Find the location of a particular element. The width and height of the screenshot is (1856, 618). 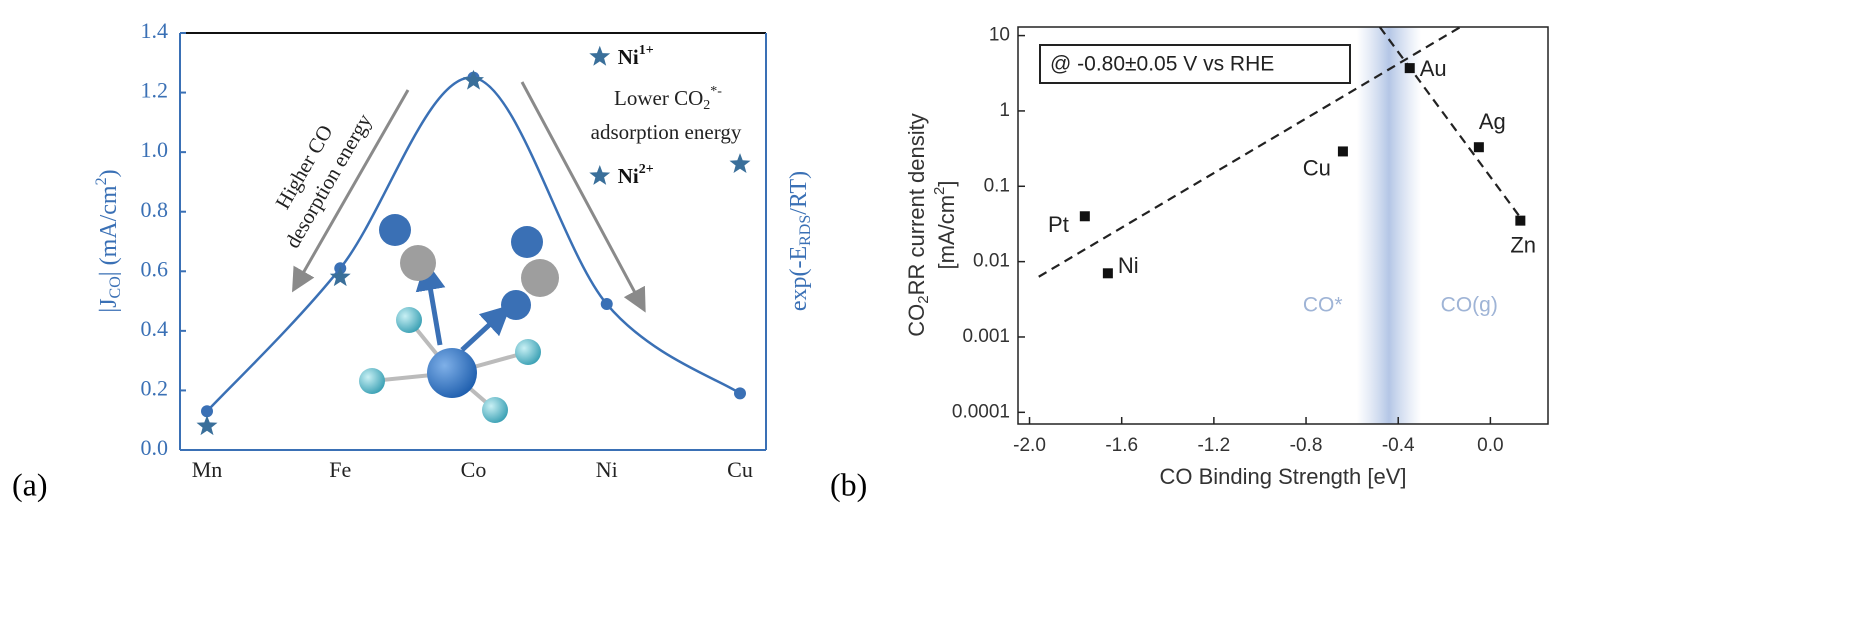

y-label-part: ] is located at coordinates (946, 183).